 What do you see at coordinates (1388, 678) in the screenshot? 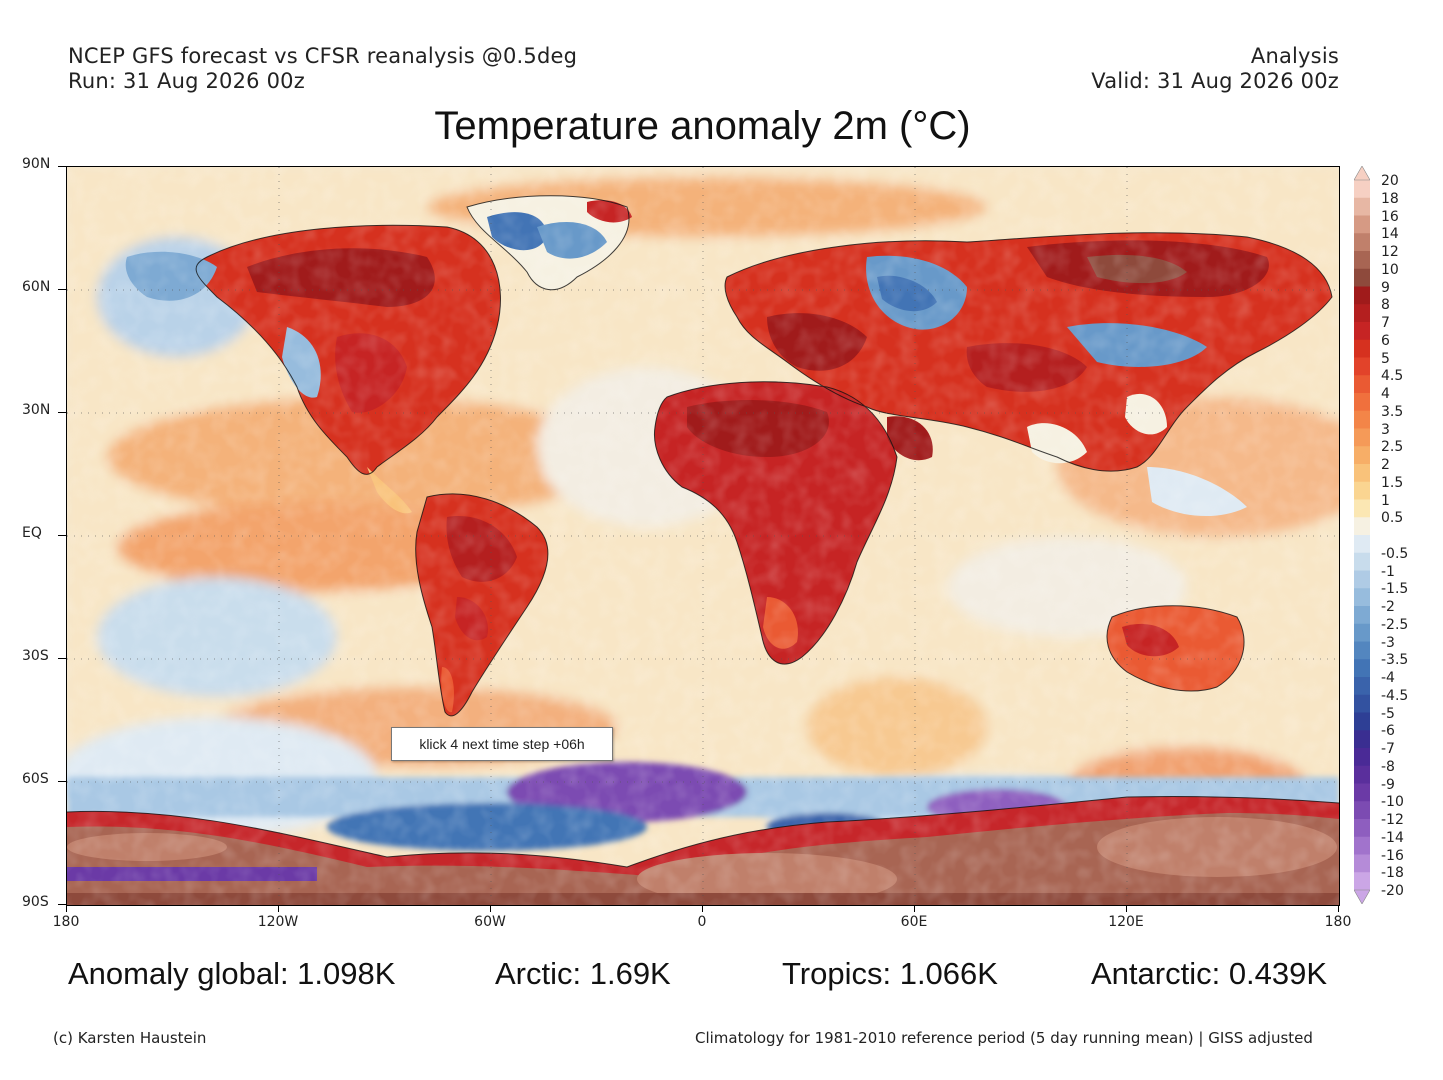
I see `color-scale-label: -4` at bounding box center [1388, 678].